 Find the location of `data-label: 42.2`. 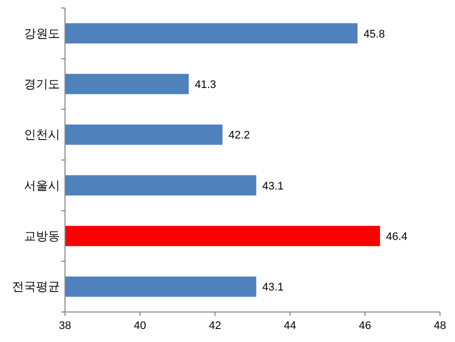

data-label: 42.2 is located at coordinates (239, 136).